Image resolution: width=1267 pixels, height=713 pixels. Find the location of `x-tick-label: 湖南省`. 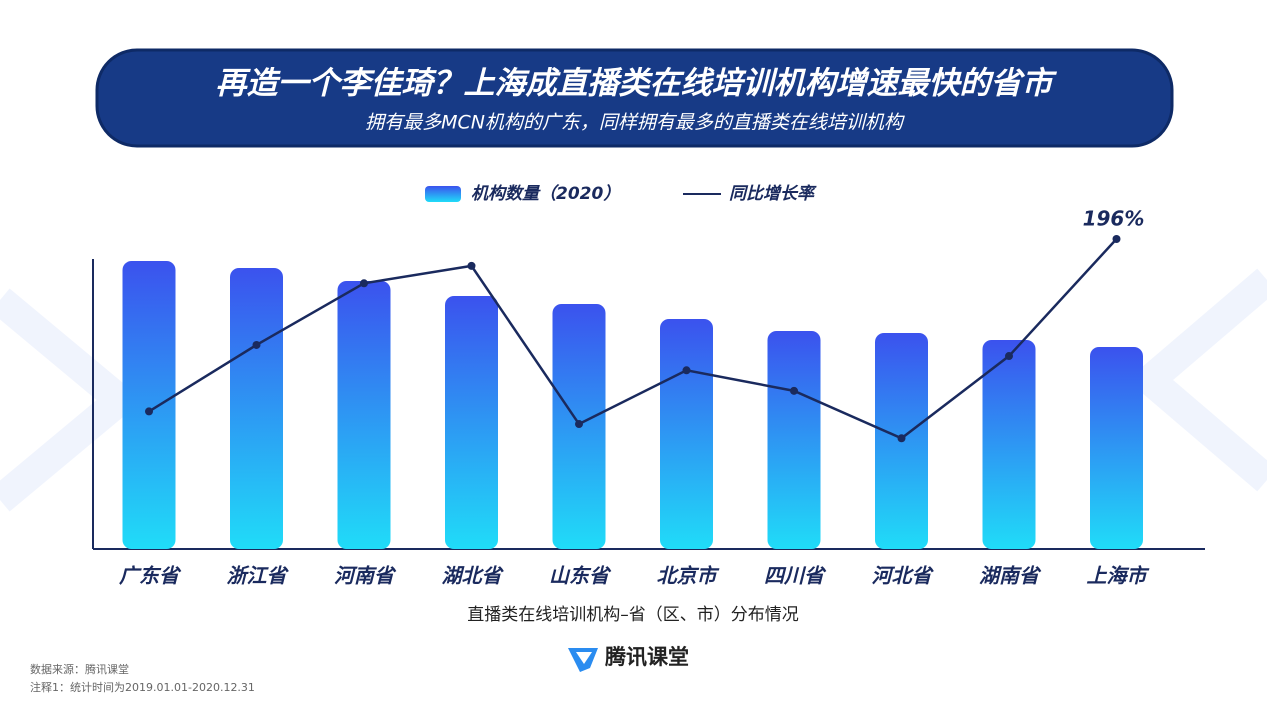

x-tick-label: 湖南省 is located at coordinates (1010, 576).